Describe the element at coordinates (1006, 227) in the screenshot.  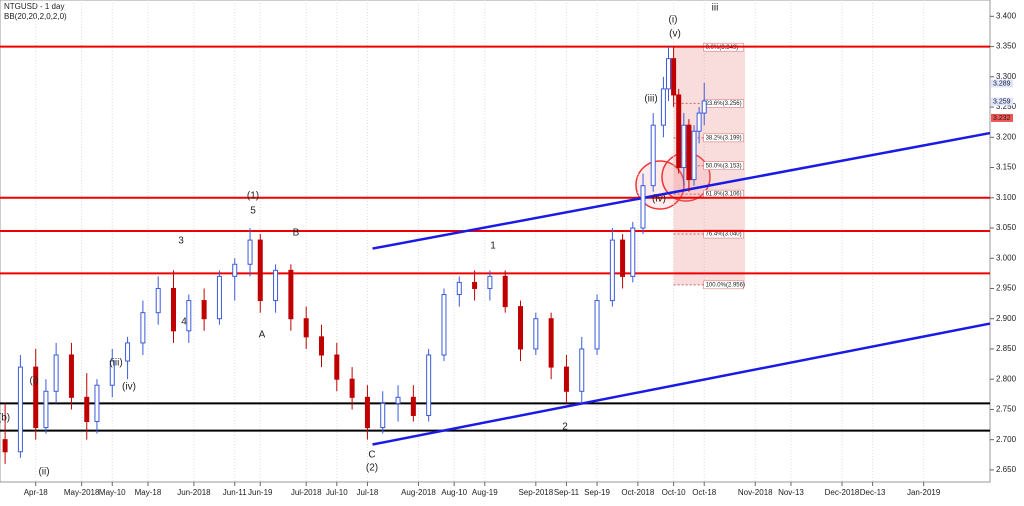
I see `y-tick-label: 3.050` at that location.